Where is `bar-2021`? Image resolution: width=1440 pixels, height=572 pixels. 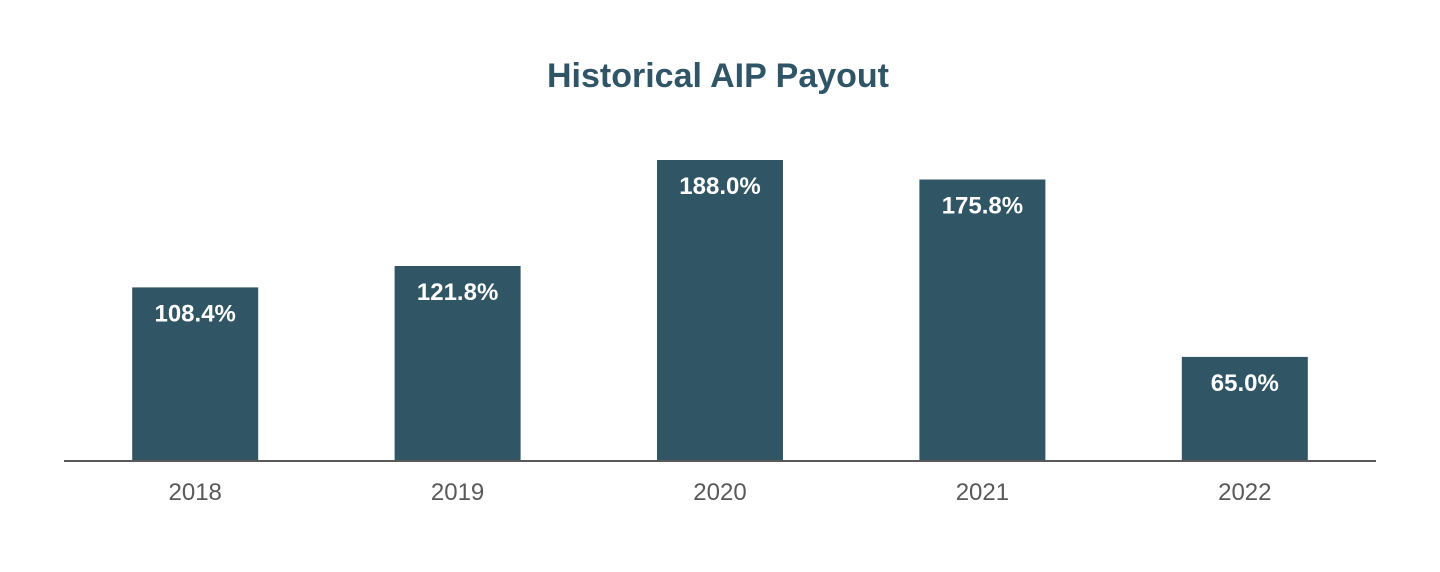 bar-2021 is located at coordinates (982, 320).